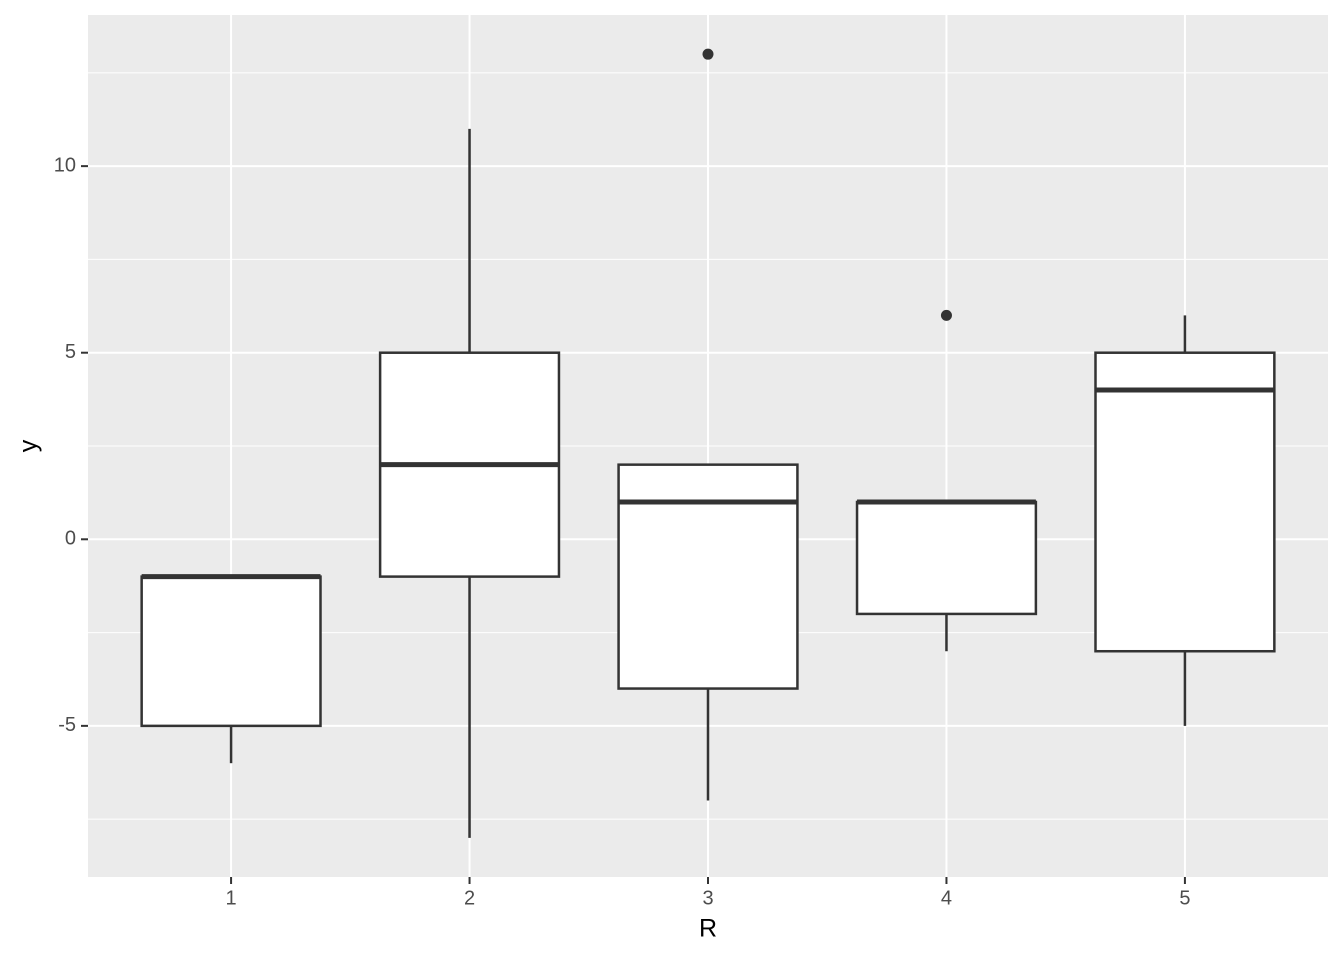  Describe the element at coordinates (65, 165) in the screenshot. I see `y-tick-label: 10` at that location.